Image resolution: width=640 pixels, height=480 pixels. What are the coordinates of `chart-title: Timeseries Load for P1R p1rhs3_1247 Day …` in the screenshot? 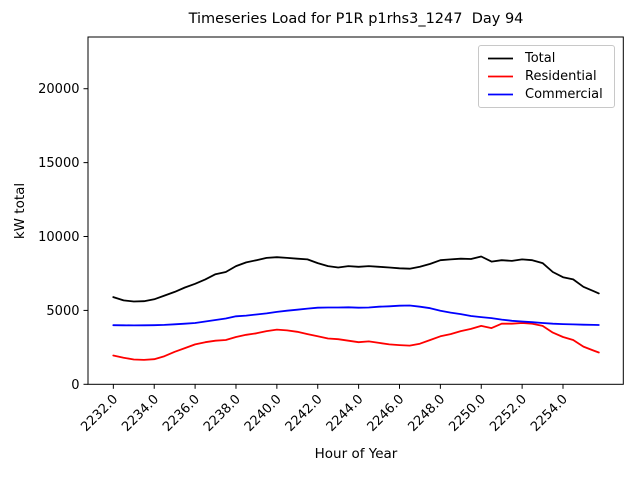 It's located at (356, 19).